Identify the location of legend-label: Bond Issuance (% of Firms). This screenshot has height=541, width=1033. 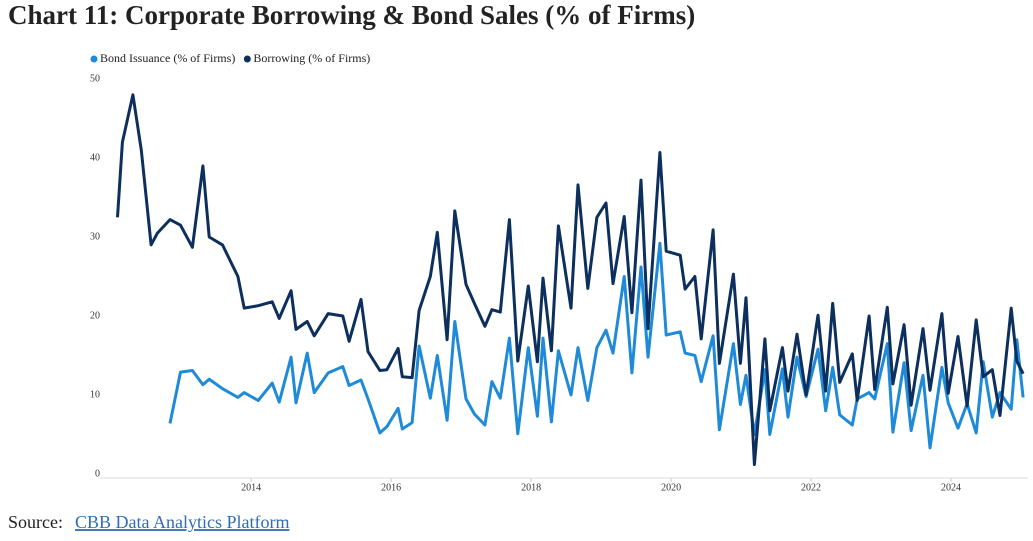
(167, 58).